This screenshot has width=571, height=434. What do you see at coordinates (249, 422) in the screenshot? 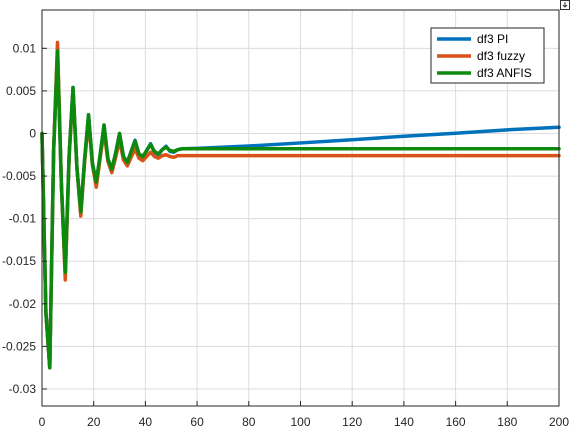
I see `x-tick-label: 80` at bounding box center [249, 422].